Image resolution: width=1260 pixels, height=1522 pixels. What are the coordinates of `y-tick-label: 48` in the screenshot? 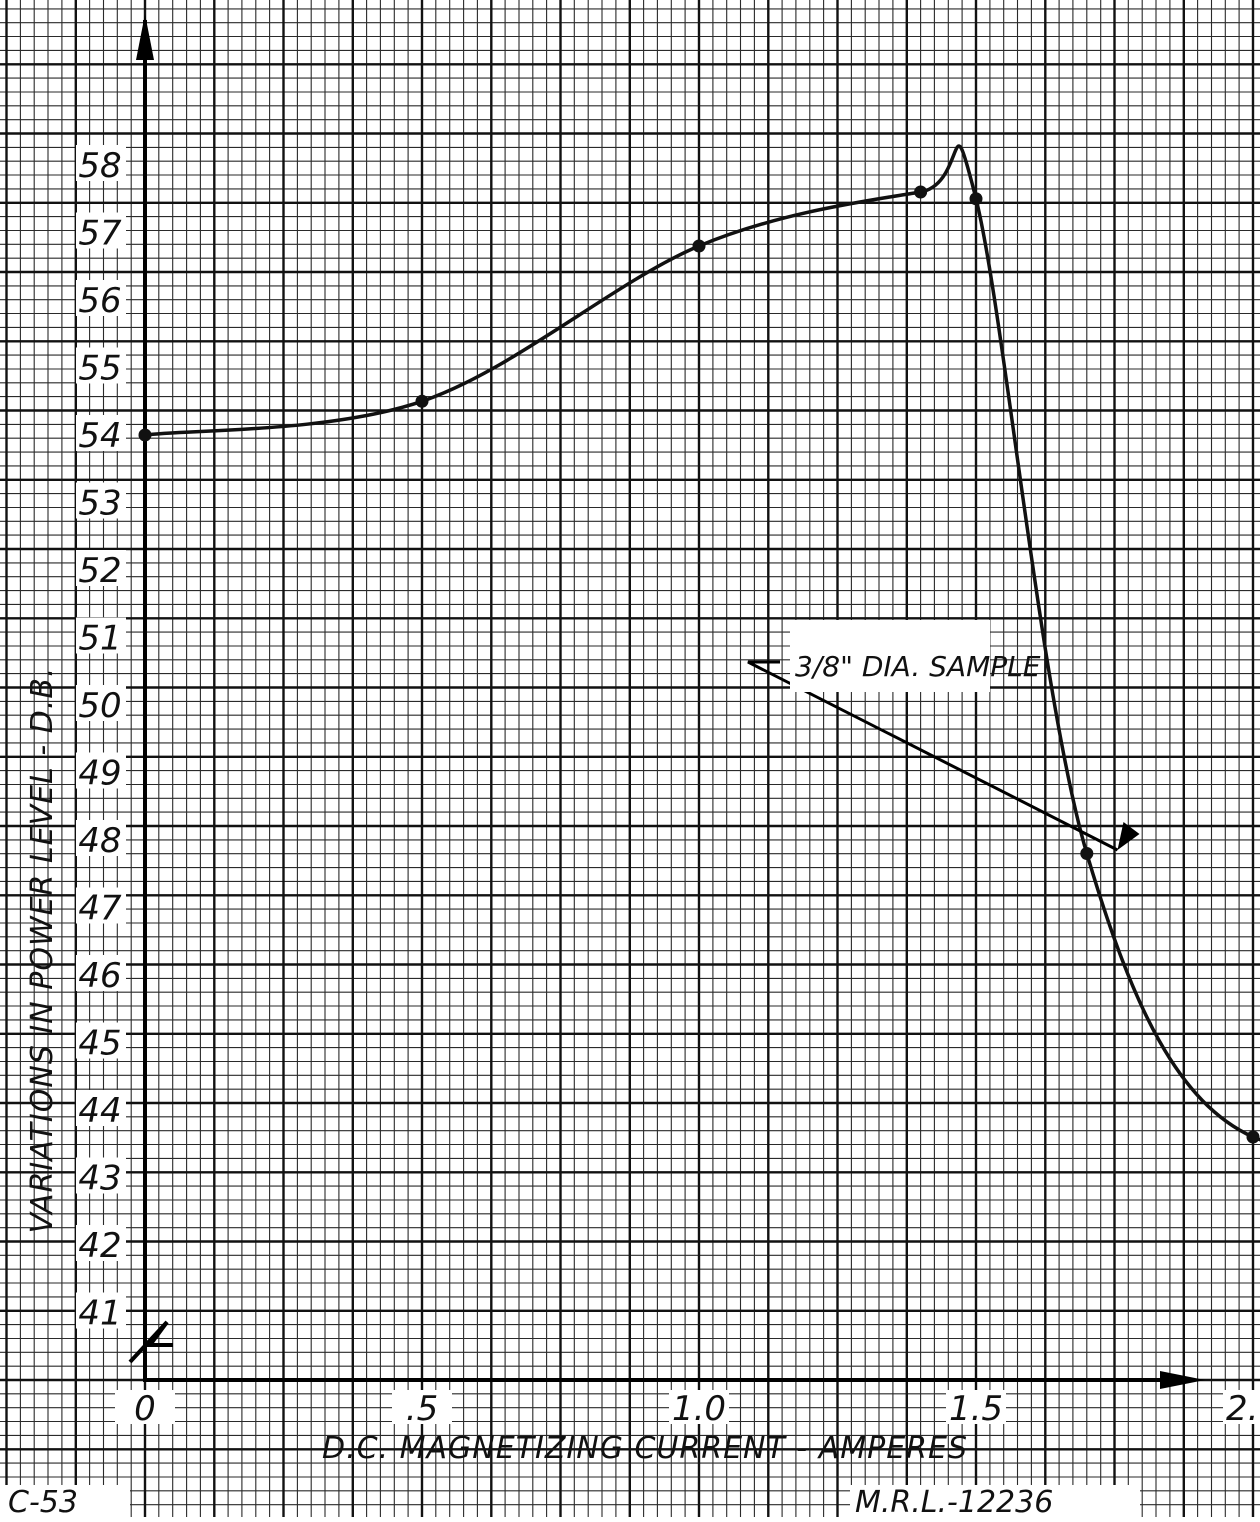 It's located at (99, 841).